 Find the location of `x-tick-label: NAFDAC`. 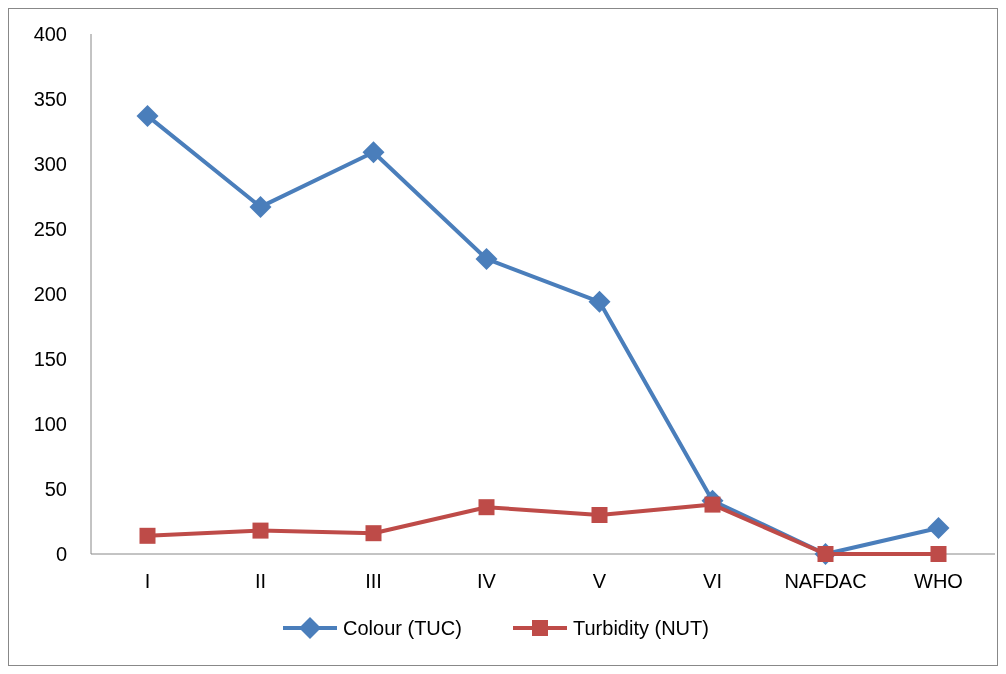

x-tick-label: NAFDAC is located at coordinates (825, 581).